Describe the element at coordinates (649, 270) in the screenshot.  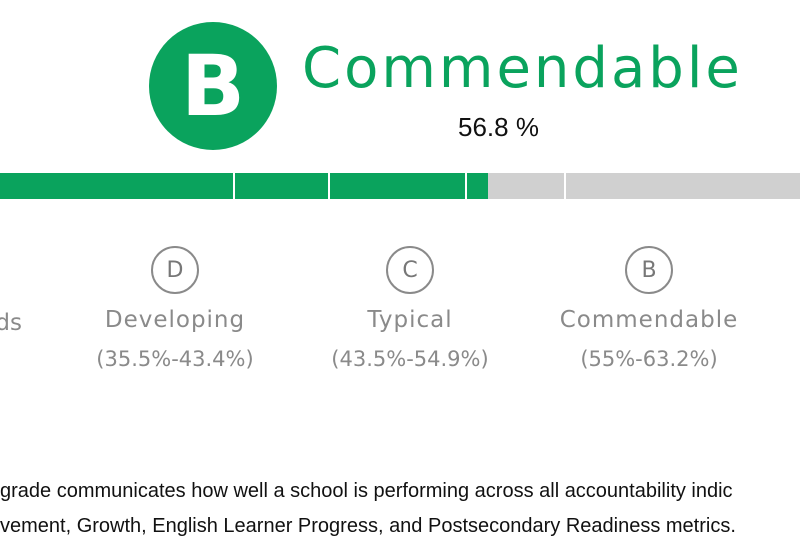
I see `level-letter-badge: B` at that location.